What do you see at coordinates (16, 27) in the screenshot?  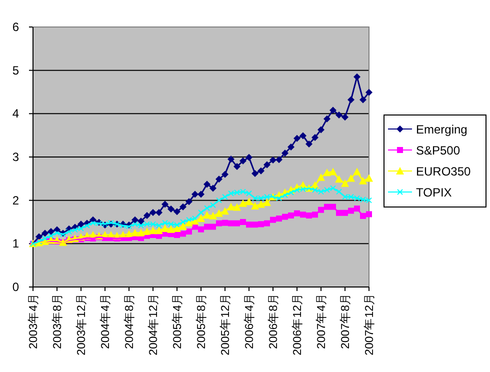 I see `y-tick-label: 6` at bounding box center [16, 27].